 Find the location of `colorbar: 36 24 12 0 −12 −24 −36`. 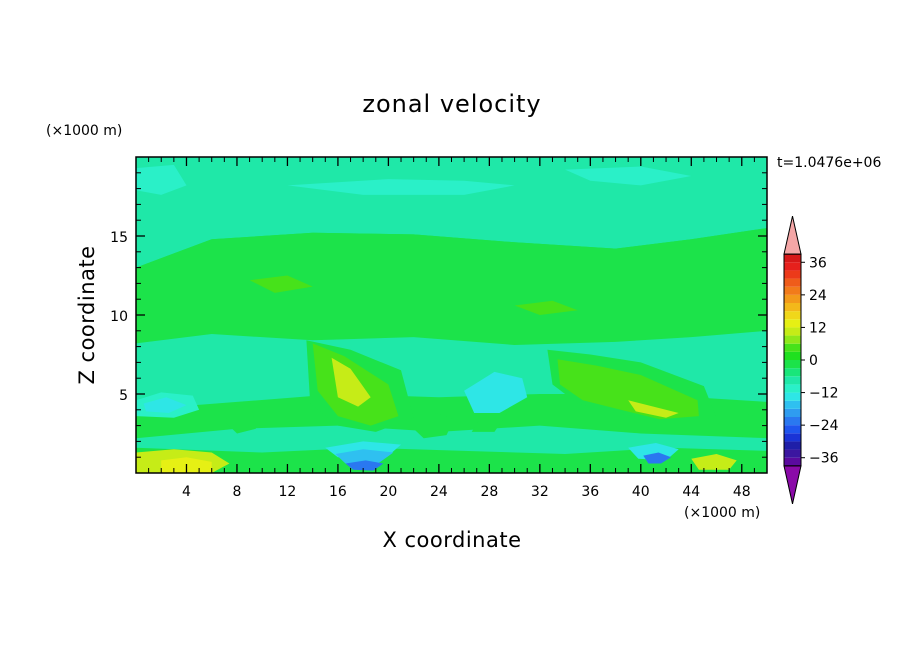

colorbar: 36 24 12 0 −12 −24 −36 is located at coordinates (811, 360).